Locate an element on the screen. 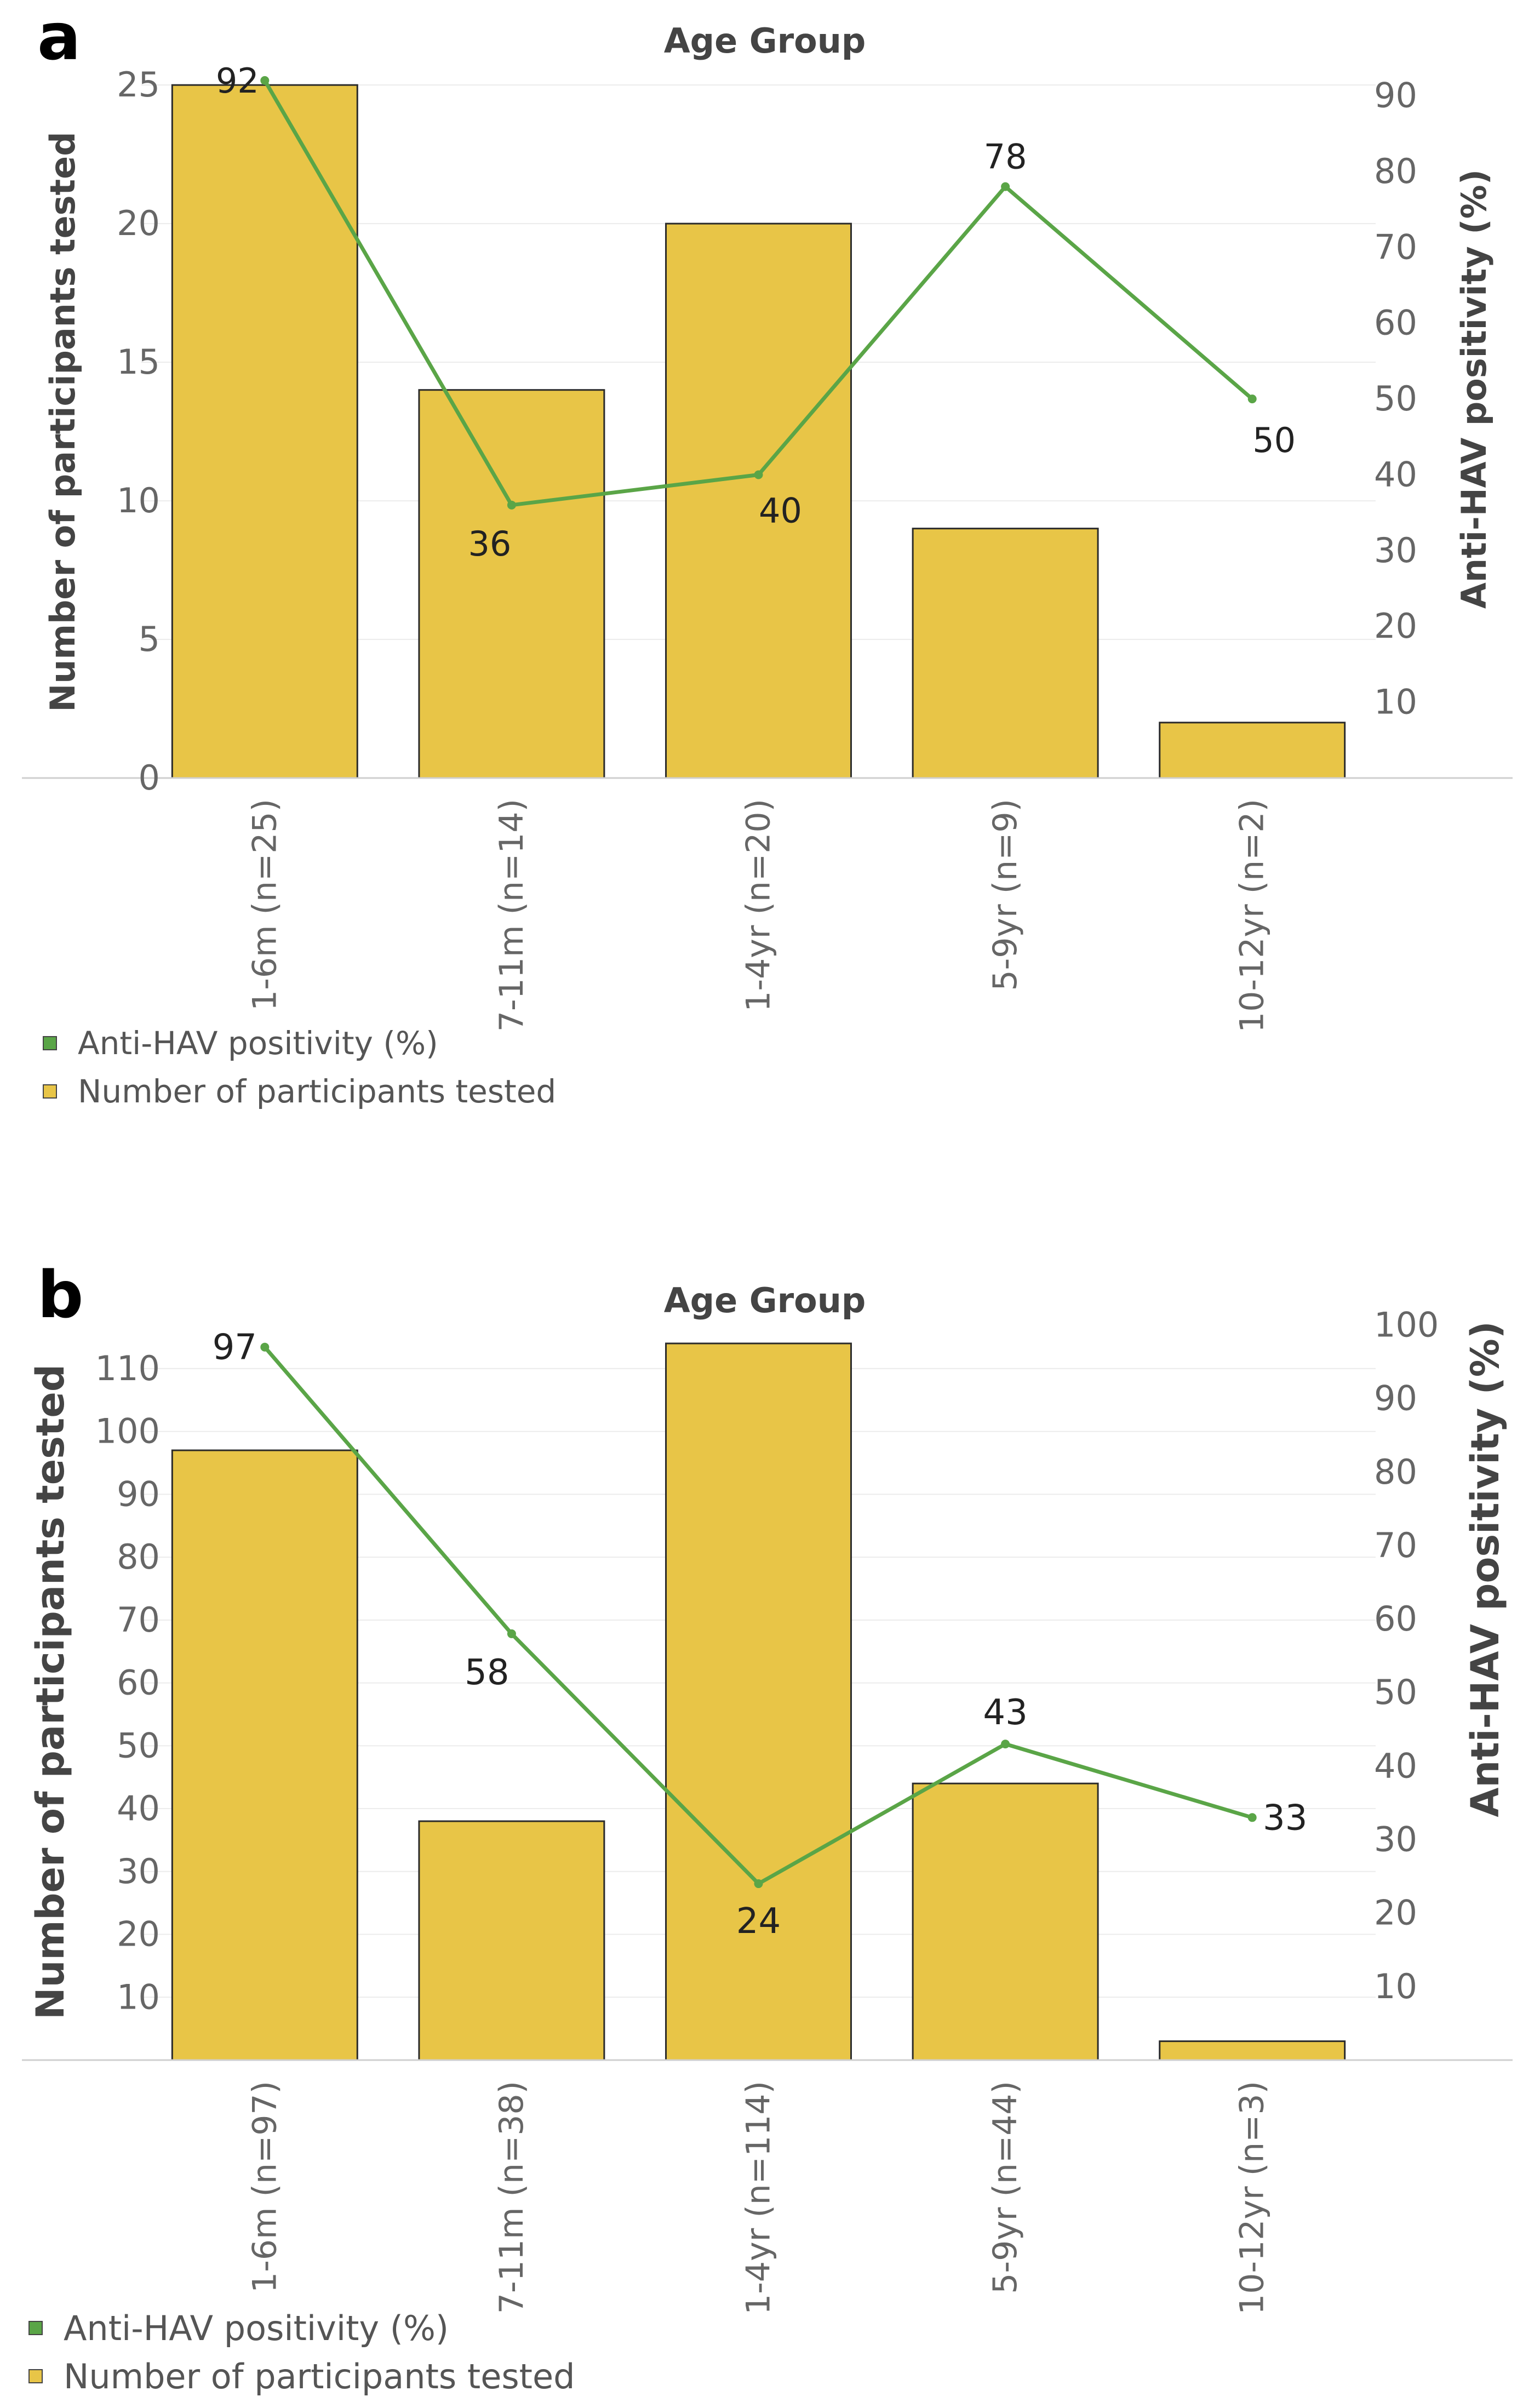 The width and height of the screenshot is (1540, 2408). data-label: 50 is located at coordinates (1274, 440).